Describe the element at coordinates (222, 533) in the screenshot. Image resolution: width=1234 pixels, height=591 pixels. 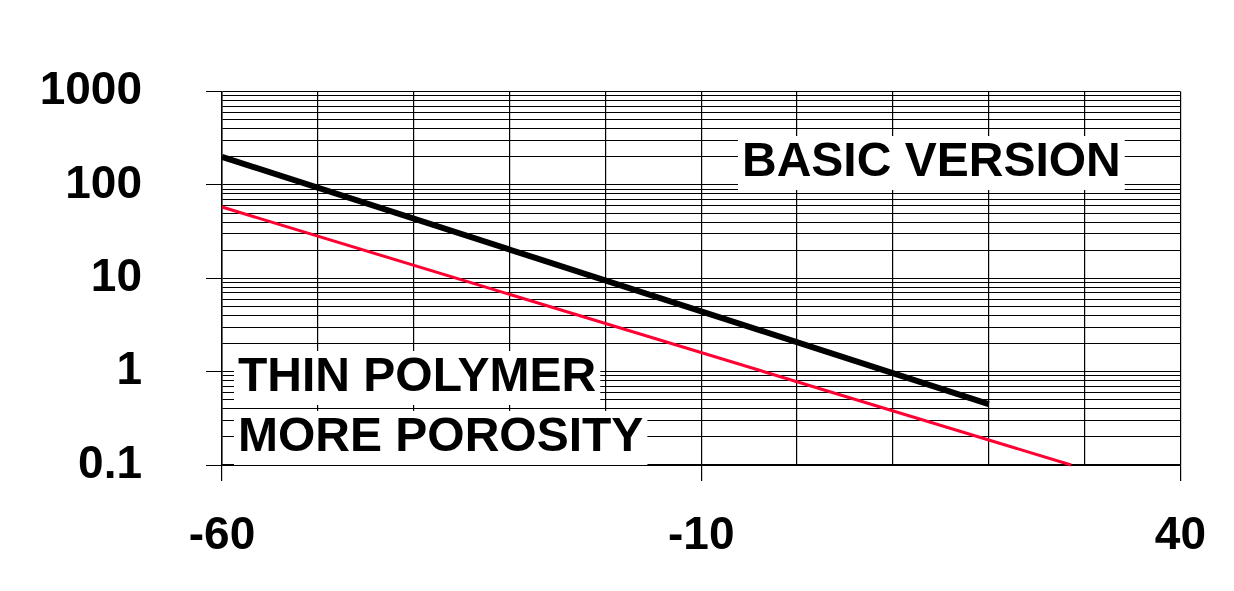
I see `x-tick-label: -60` at that location.